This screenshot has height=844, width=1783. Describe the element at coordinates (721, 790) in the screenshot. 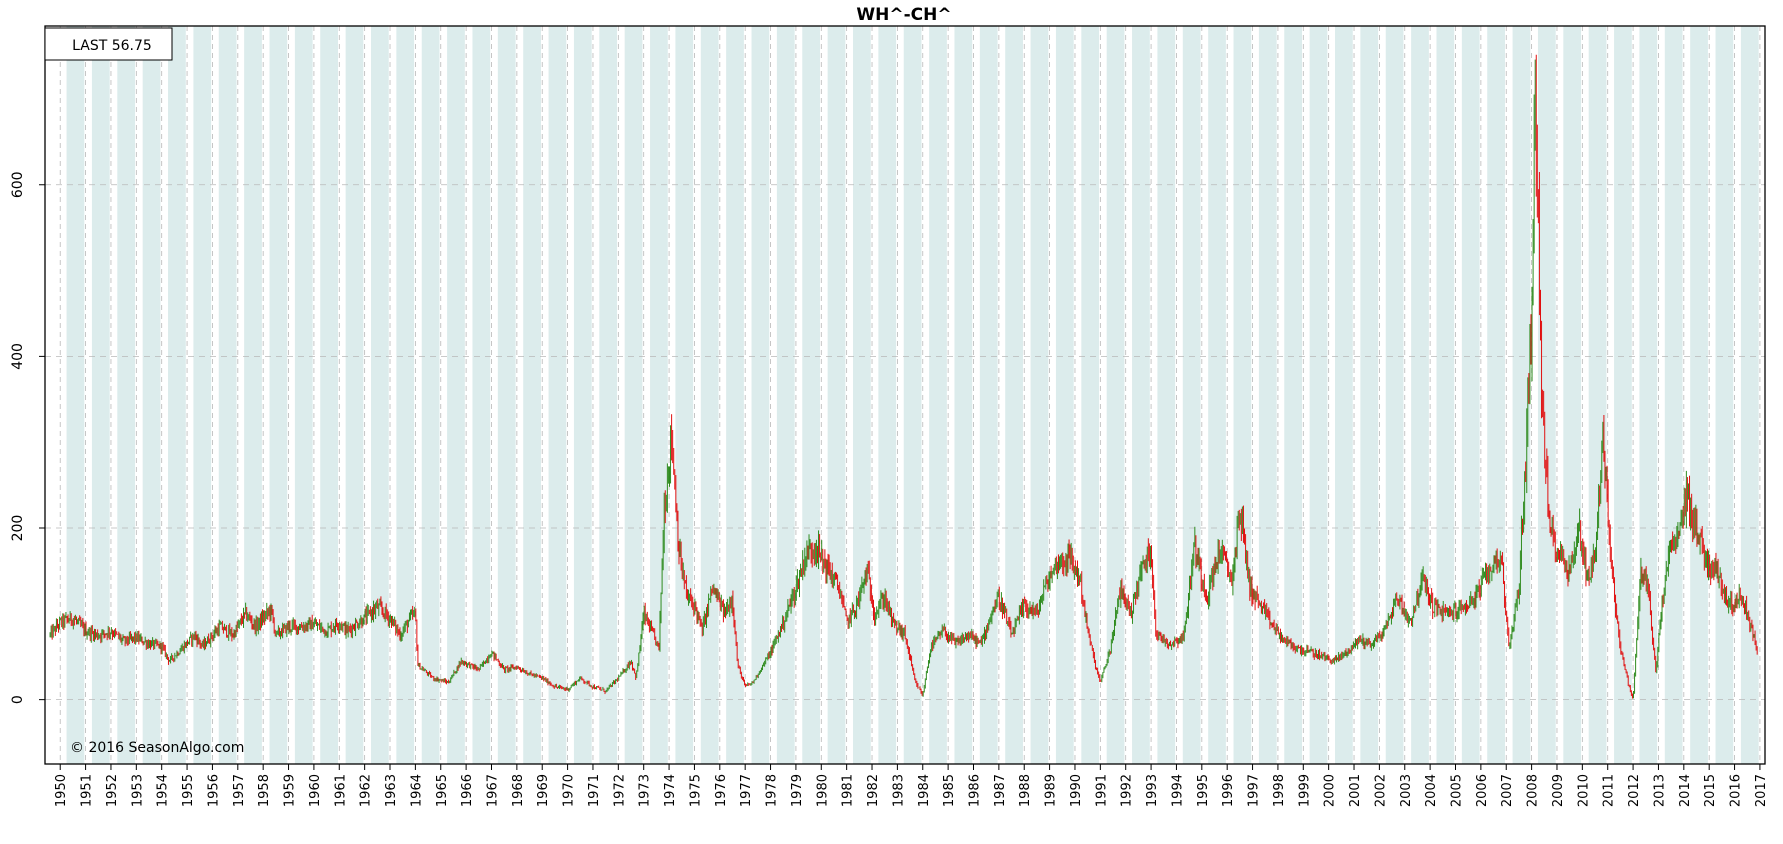

I see `x-tick-label: 1976` at that location.